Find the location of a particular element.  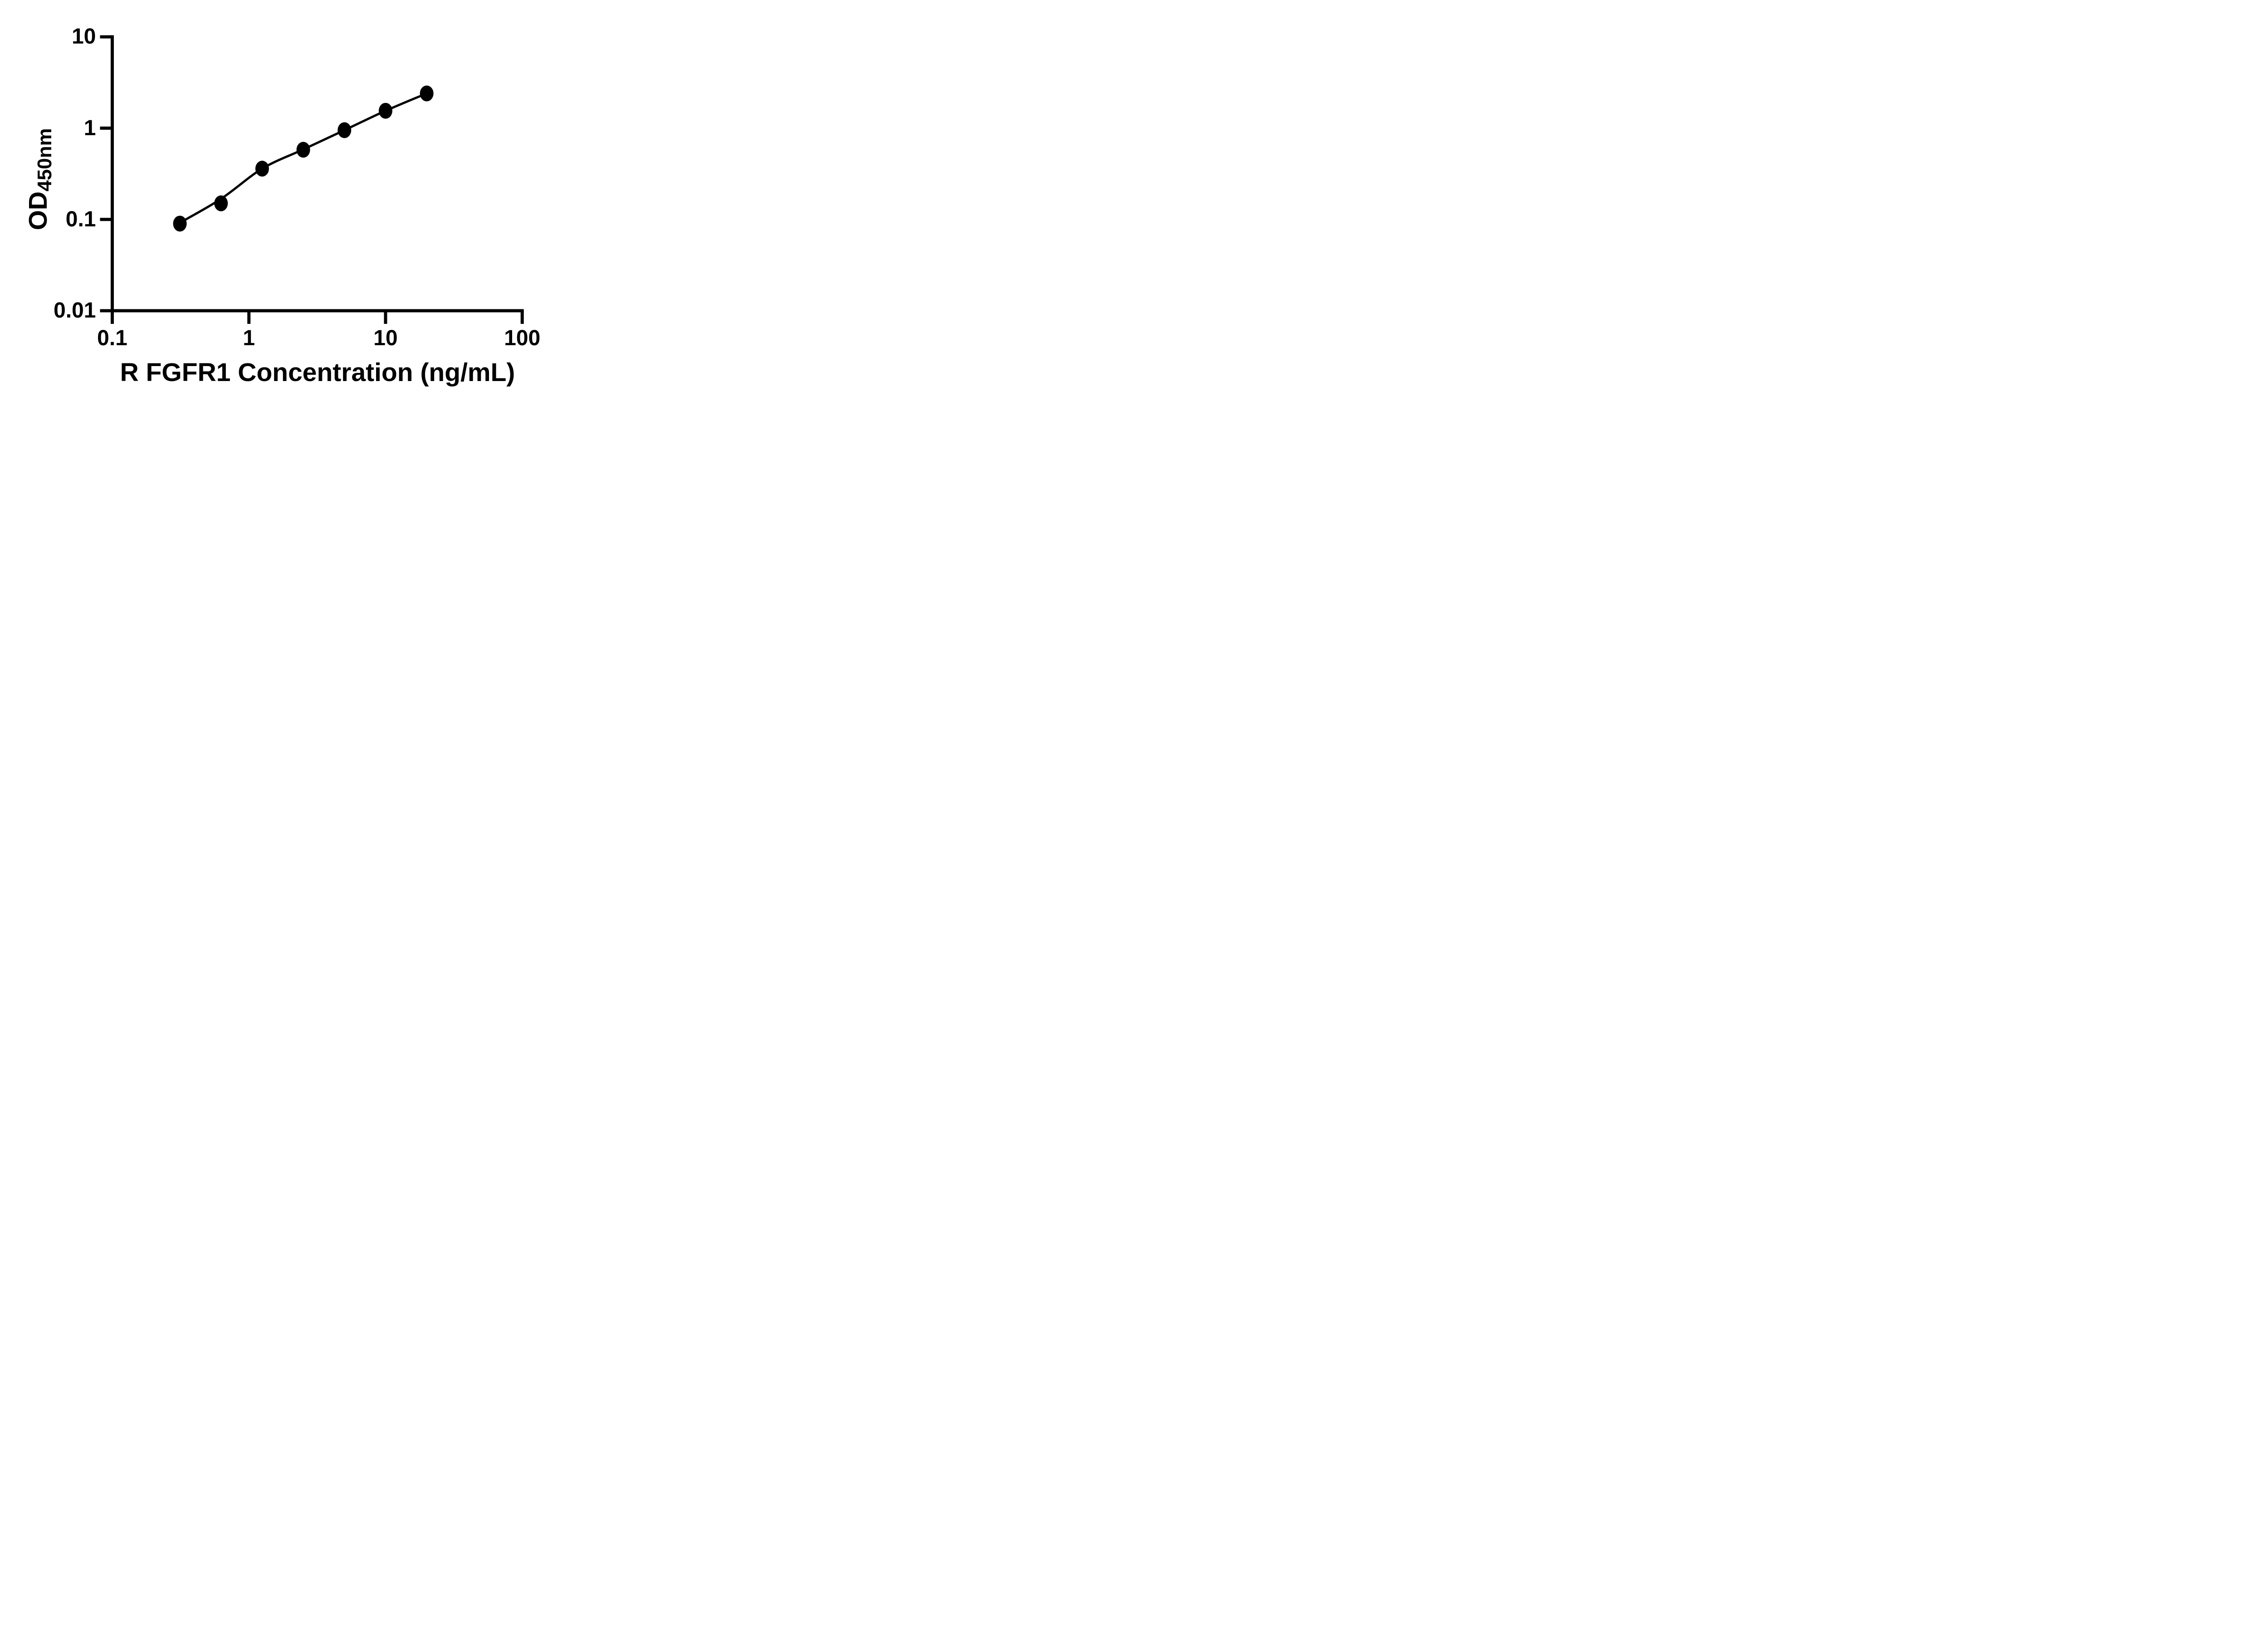

x-axis-tick-label: 10 is located at coordinates (386, 338).